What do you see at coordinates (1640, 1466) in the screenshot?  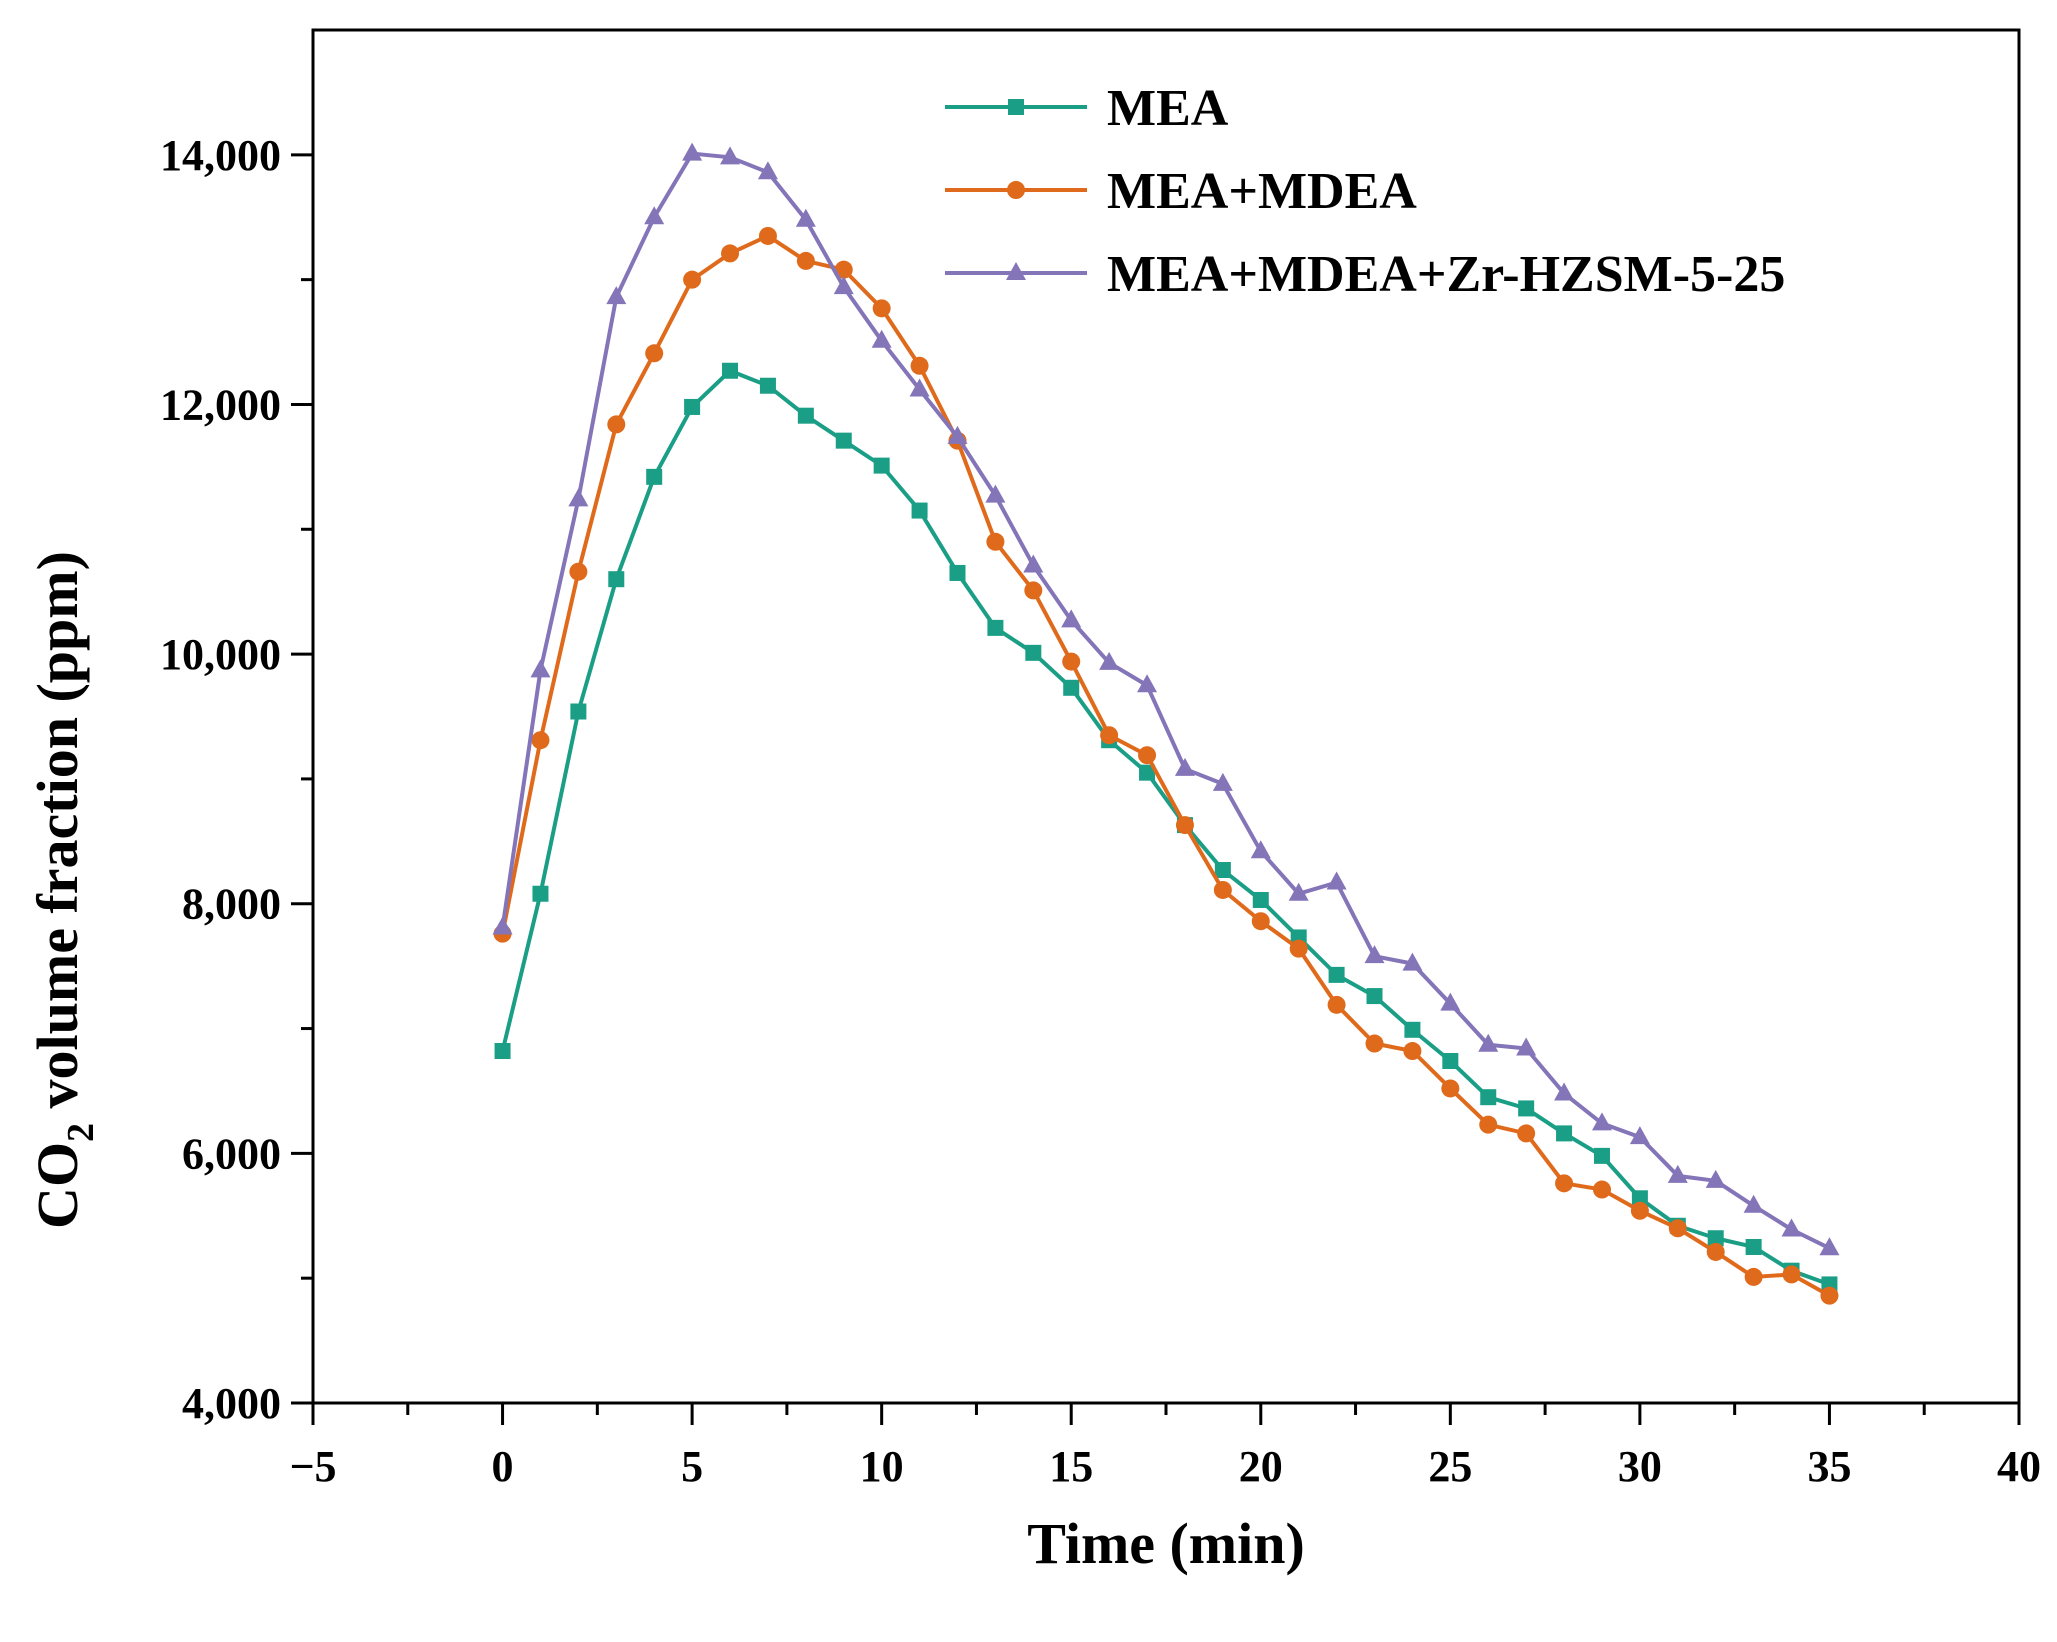 I see `x-tick-label: 30` at bounding box center [1640, 1466].